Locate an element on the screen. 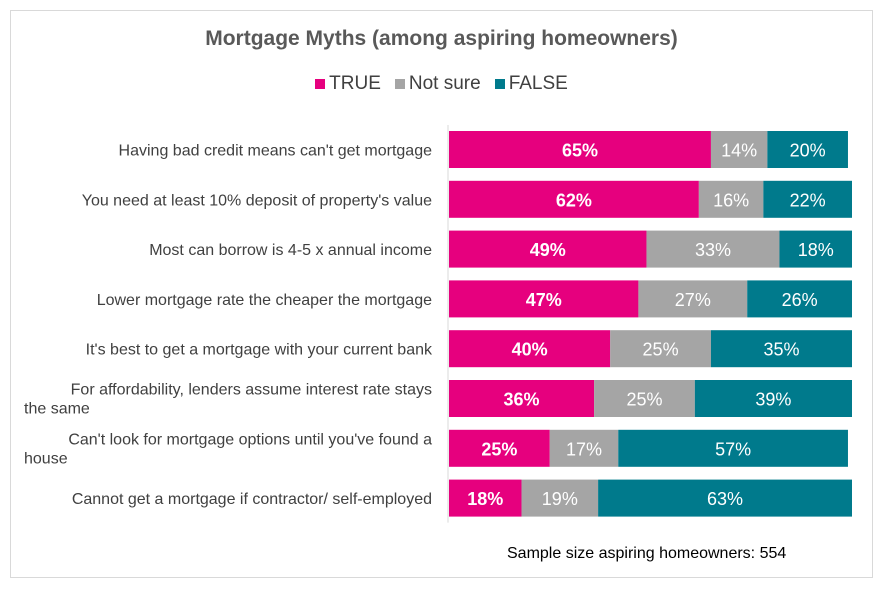  data-label-false: 63% is located at coordinates (725, 499).